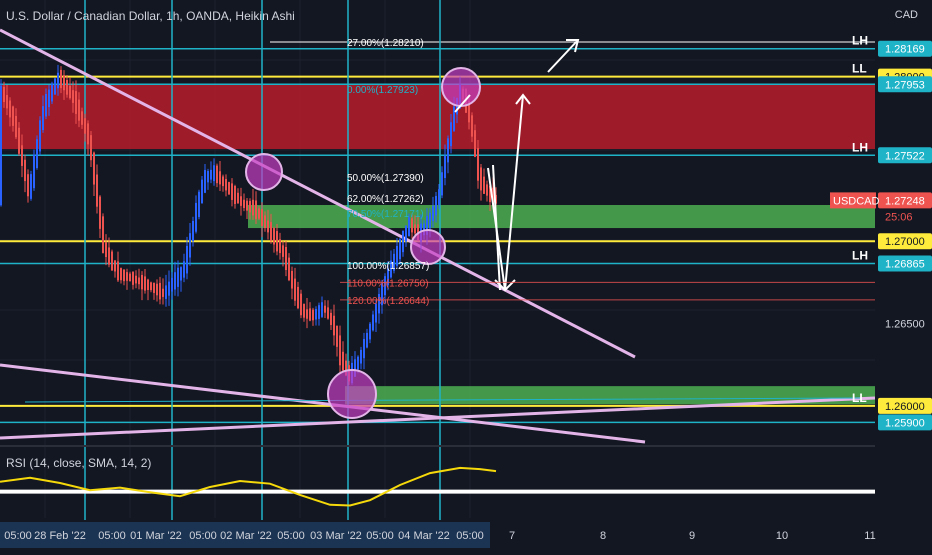 Image resolution: width=932 pixels, height=555 pixels. I want to click on arrow-segment, so click(462, 103).